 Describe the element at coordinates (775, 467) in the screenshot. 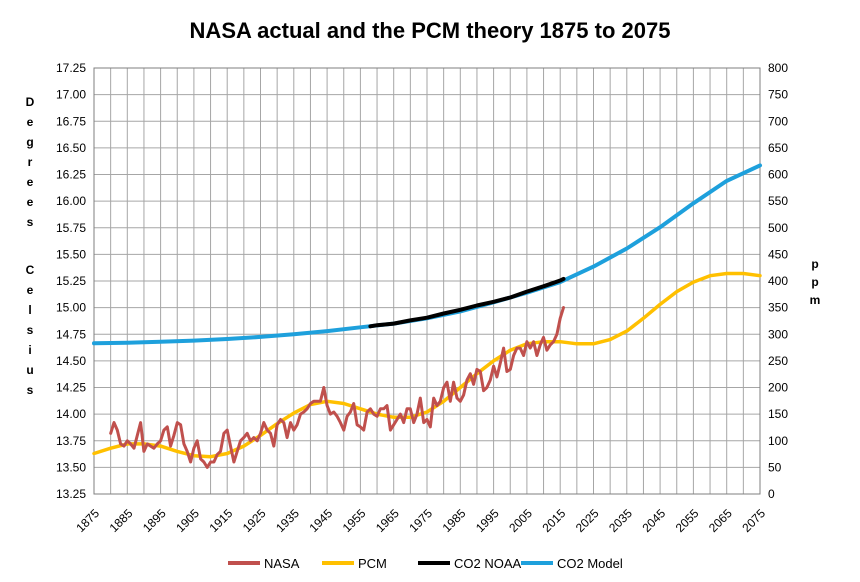

I see `y2-tick-label: 50` at that location.